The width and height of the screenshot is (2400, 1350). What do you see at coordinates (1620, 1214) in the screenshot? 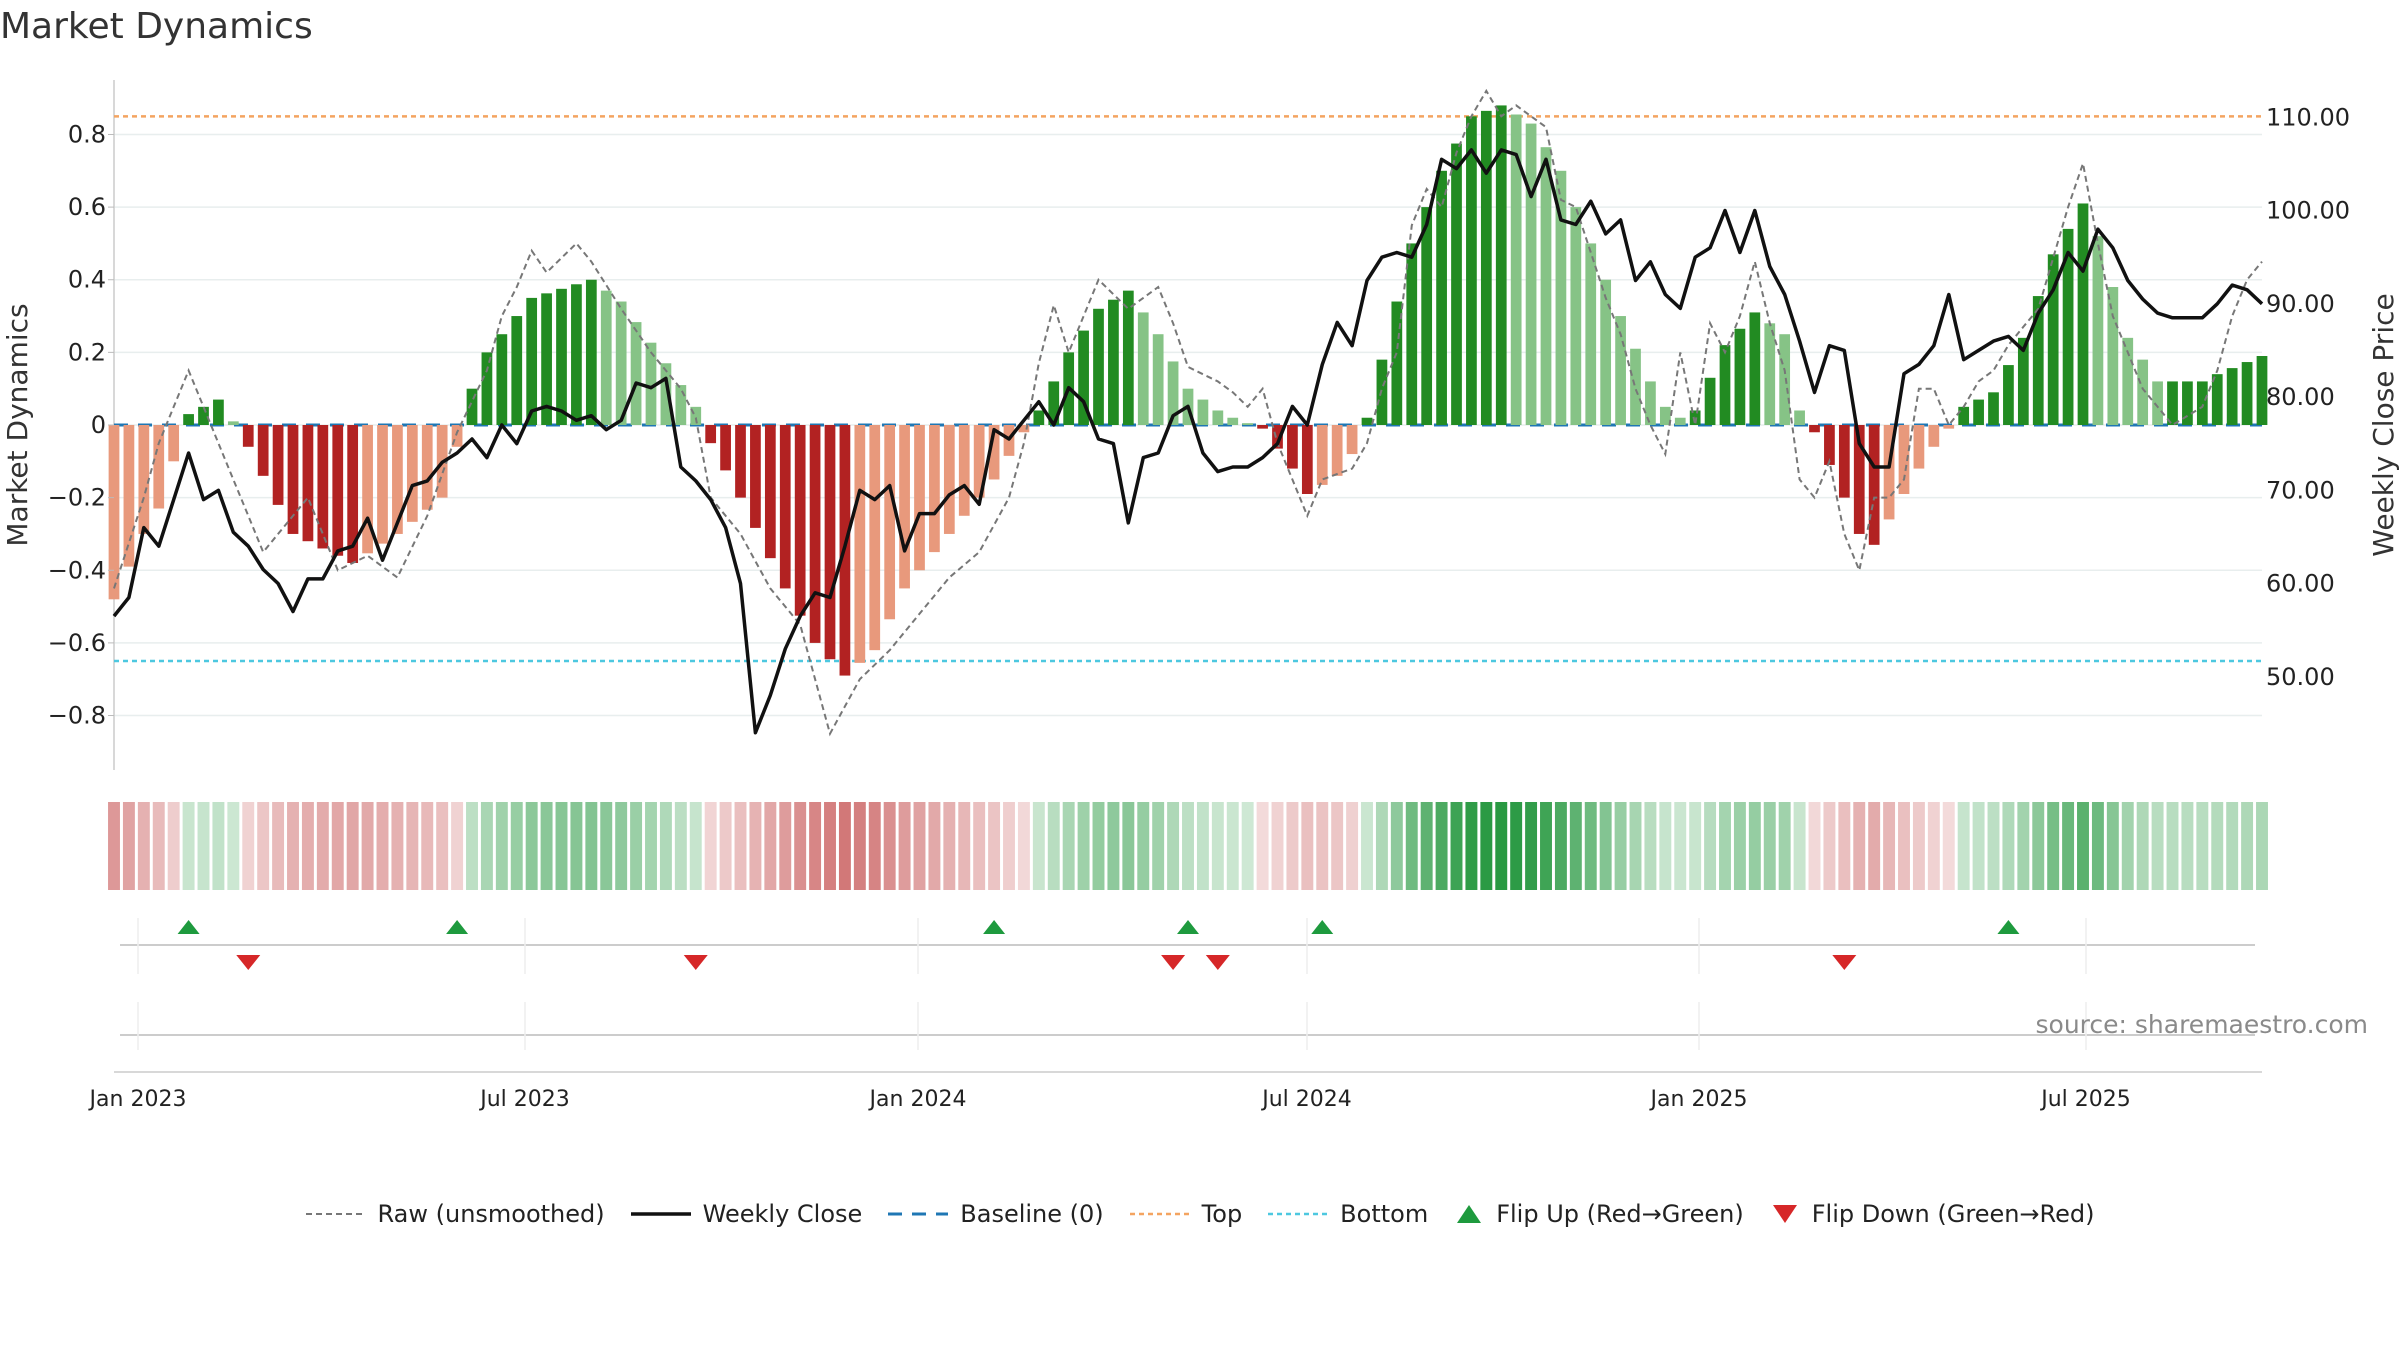
I see `legend-label-flip-up: Flip Up (Red→Green)` at bounding box center [1620, 1214].